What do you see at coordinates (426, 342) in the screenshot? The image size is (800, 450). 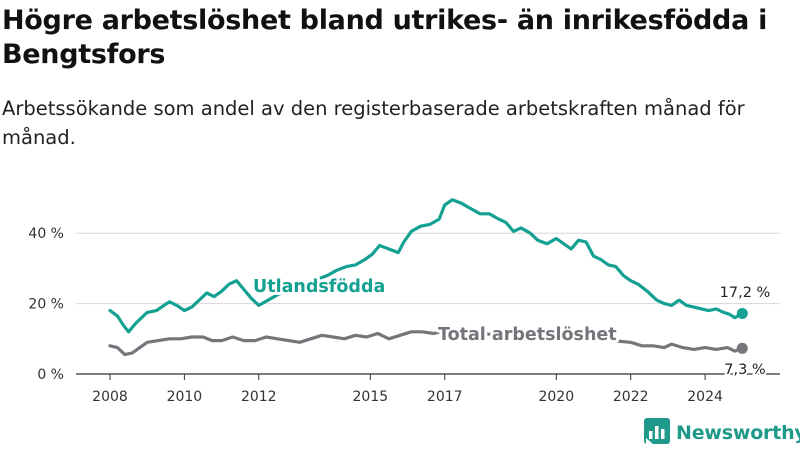 I see `series-line-total` at bounding box center [426, 342].